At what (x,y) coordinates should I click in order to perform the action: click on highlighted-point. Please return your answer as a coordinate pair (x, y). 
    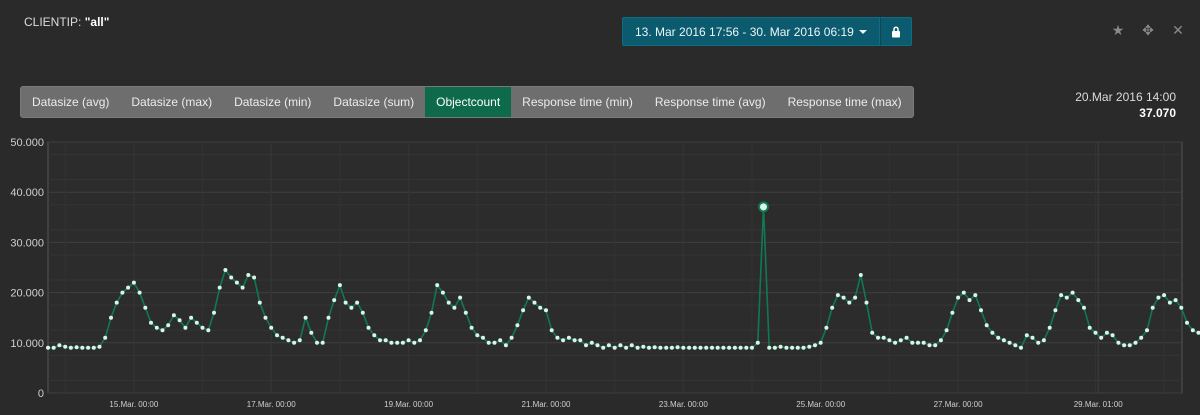
    Looking at the image, I should click on (763, 207).